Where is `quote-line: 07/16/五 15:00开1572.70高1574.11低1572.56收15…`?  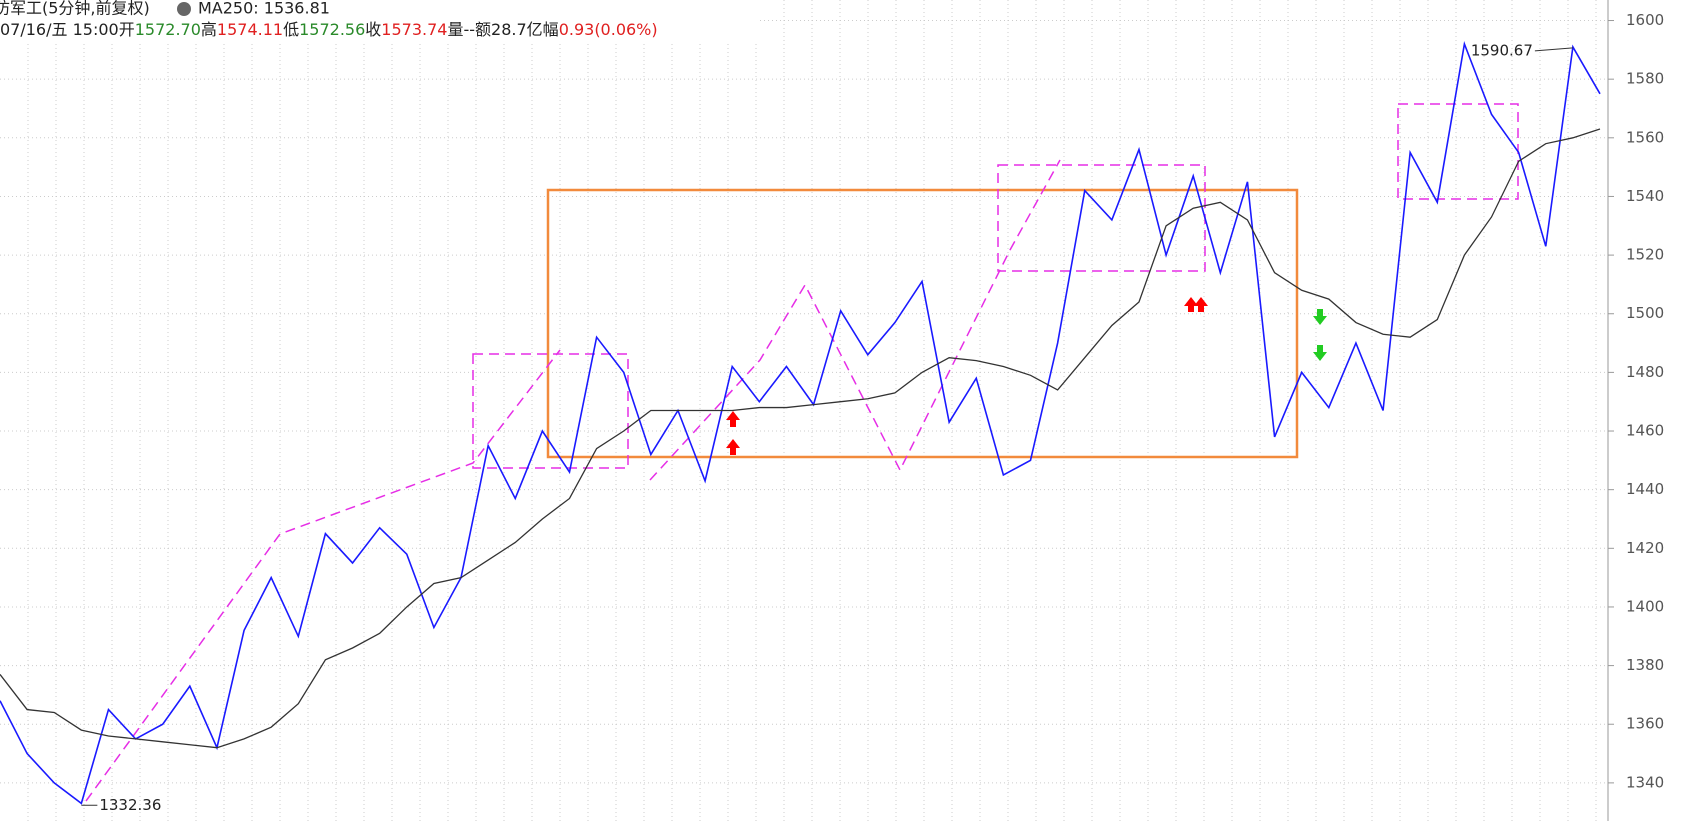 quote-line: 07/16/五 15:00开1572.70高1574.11低1572.56收15… is located at coordinates (329, 29).